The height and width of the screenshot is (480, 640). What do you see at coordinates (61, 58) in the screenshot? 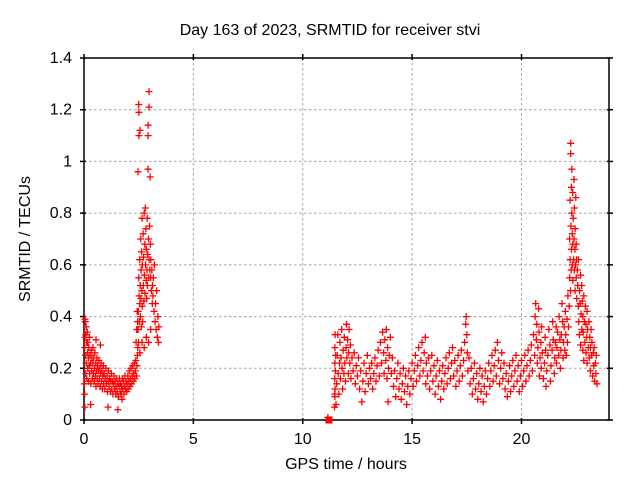
I see `y-tick-label: 1.4` at bounding box center [61, 58].